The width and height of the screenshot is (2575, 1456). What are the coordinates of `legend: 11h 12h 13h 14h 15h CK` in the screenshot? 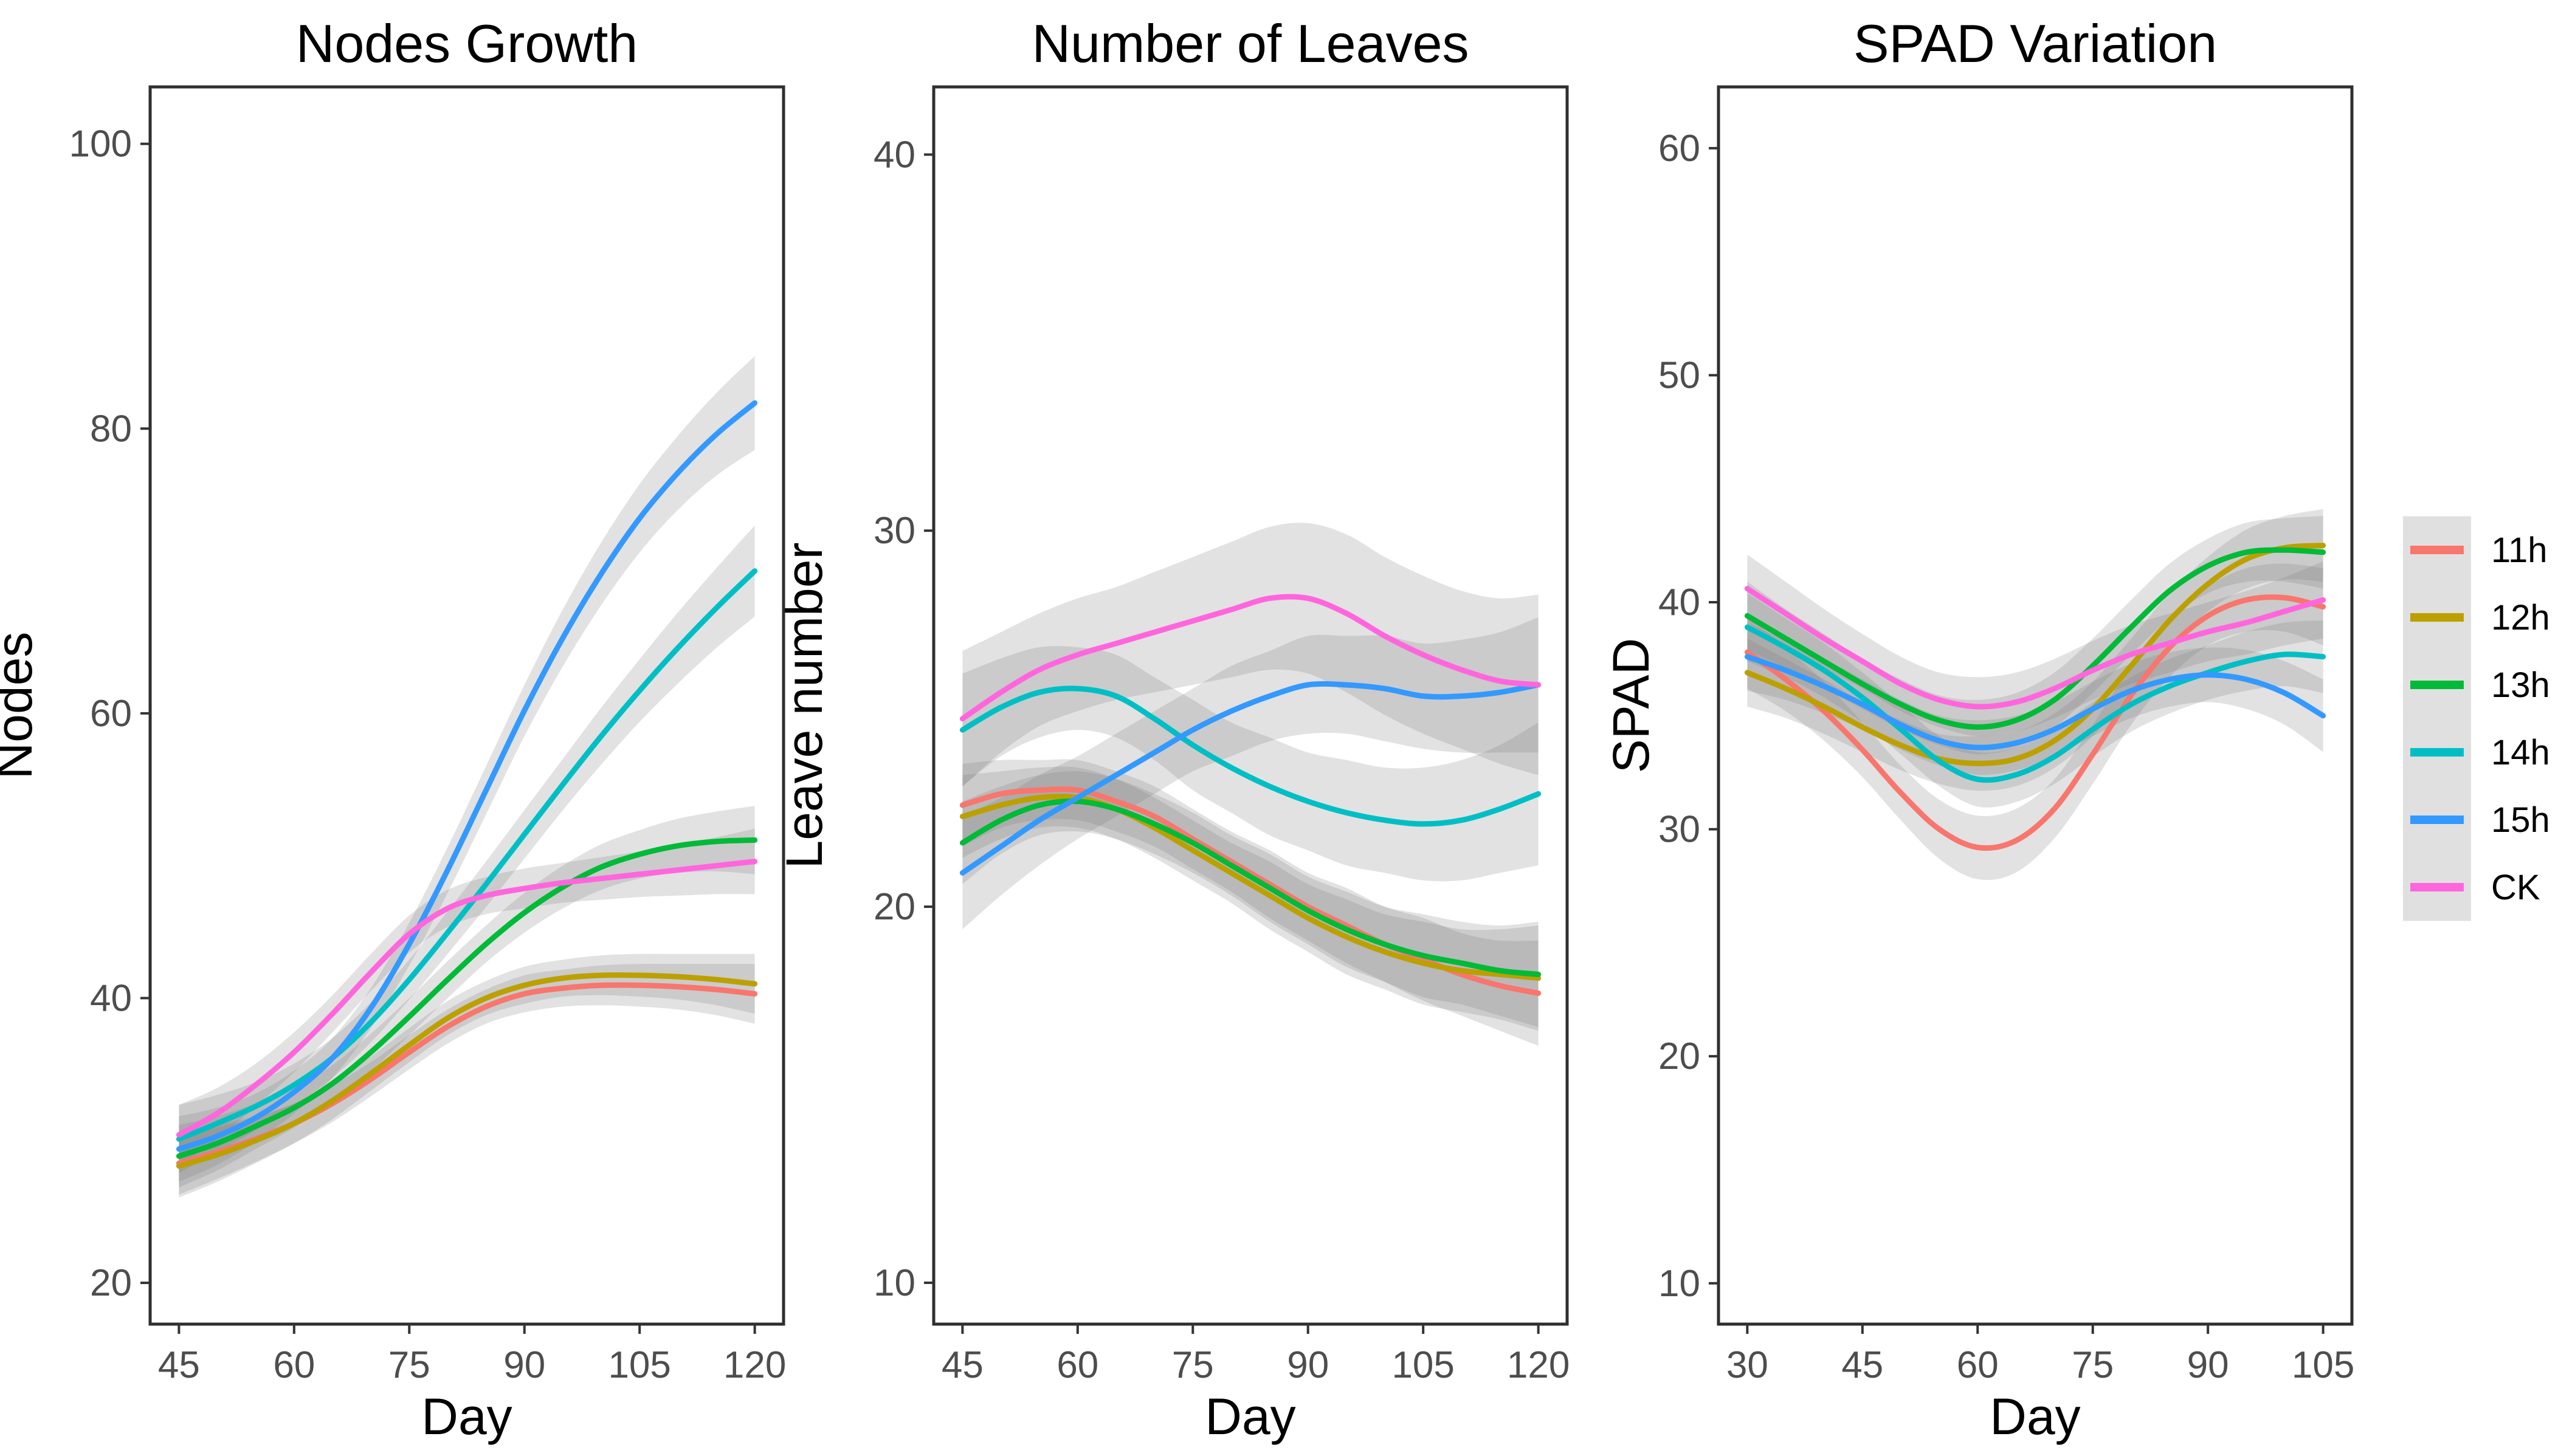 It's located at (2476, 718).